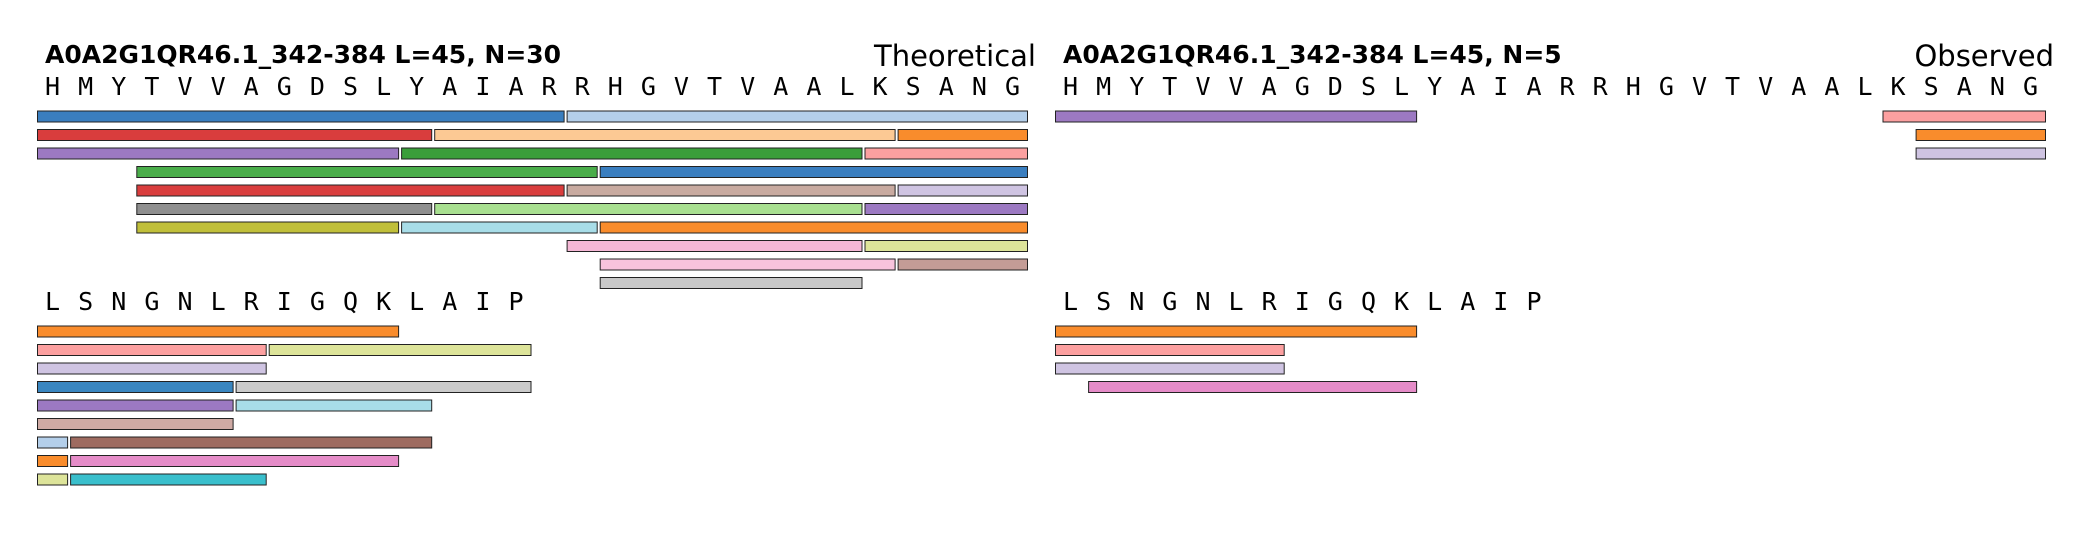 The image size is (2100, 540). Describe the element at coordinates (1931, 86) in the screenshot. I see `residue-27: S` at that location.